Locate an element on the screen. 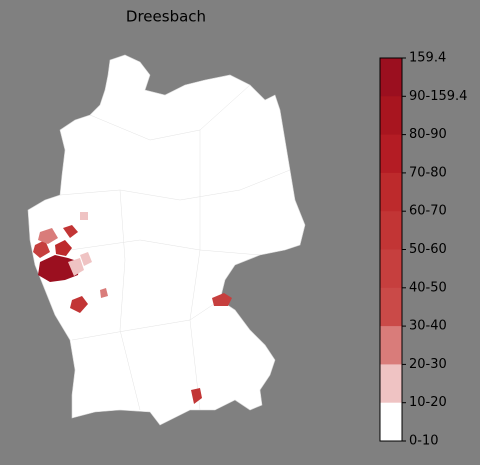  colorbar-label: 20-30 is located at coordinates (428, 364).